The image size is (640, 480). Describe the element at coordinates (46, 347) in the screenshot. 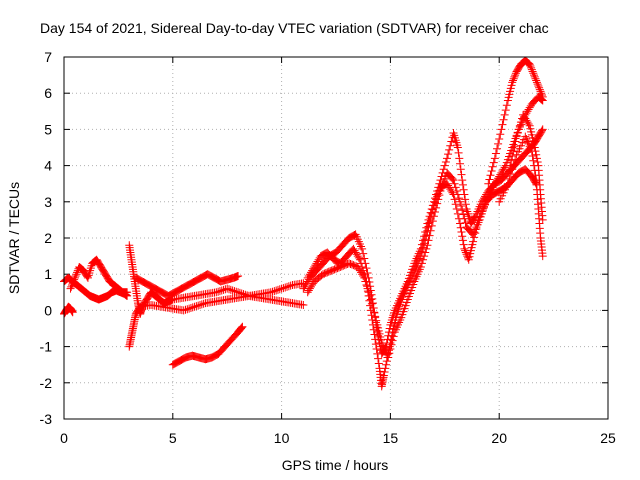

I see `y-tick-label: -1` at that location.